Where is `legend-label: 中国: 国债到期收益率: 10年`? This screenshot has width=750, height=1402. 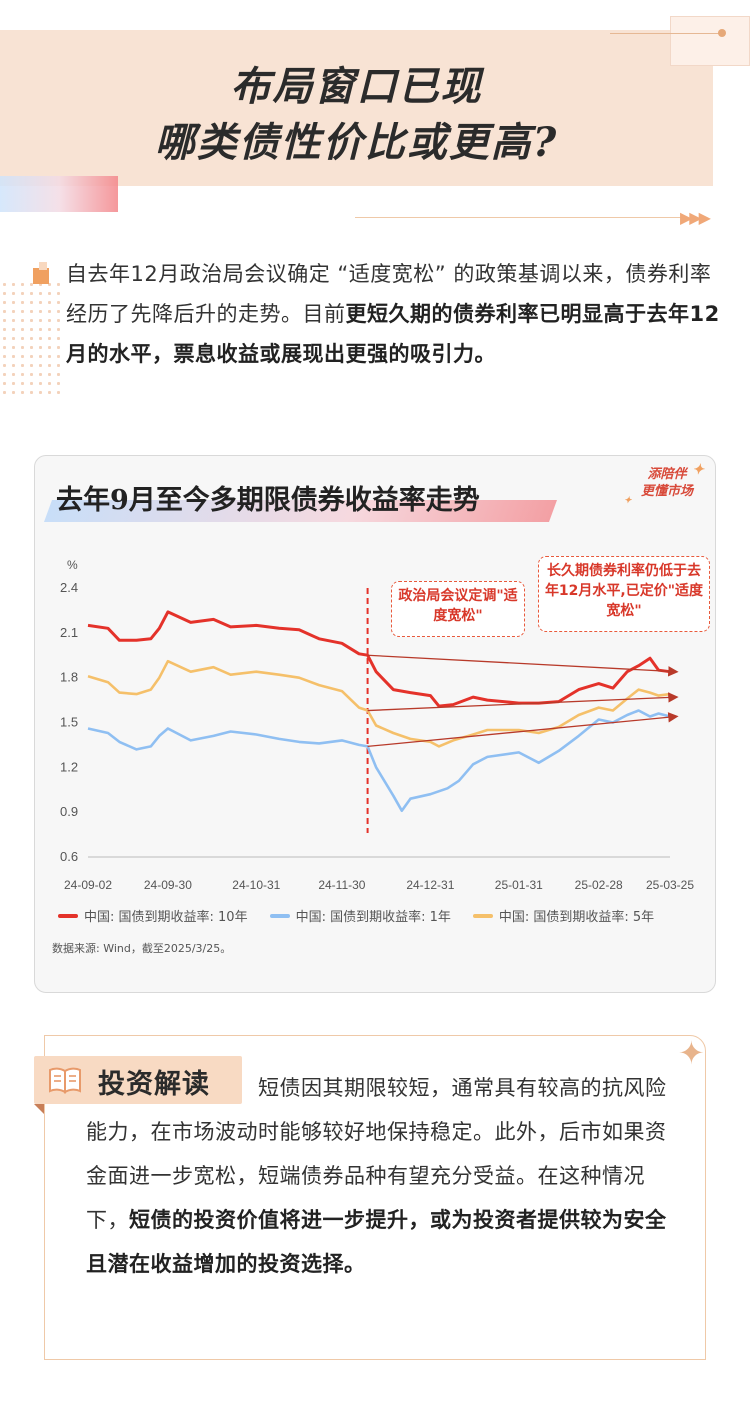 legend-label: 中国: 国债到期收益率: 10年 is located at coordinates (166, 917).